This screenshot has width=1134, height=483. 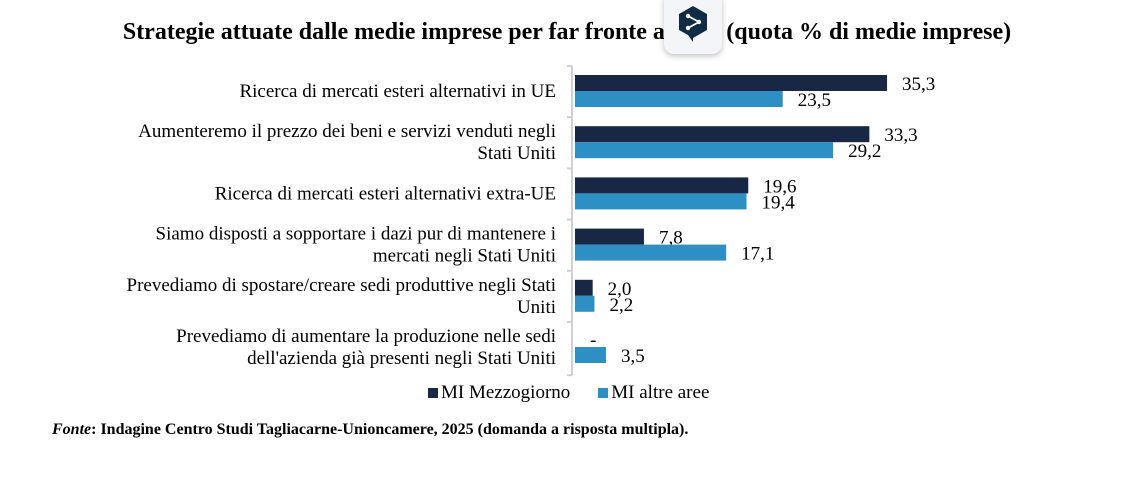 What do you see at coordinates (72, 429) in the screenshot?
I see `source-prefix: Fonte` at bounding box center [72, 429].